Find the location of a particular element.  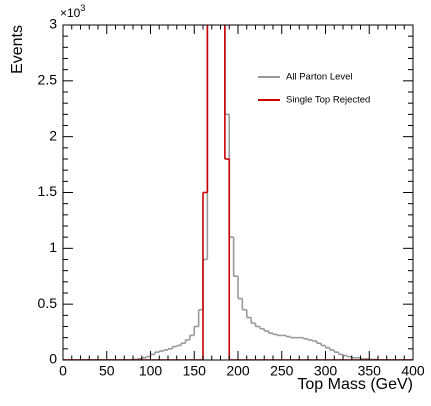

x-tick-label: 150 is located at coordinates (195, 371).